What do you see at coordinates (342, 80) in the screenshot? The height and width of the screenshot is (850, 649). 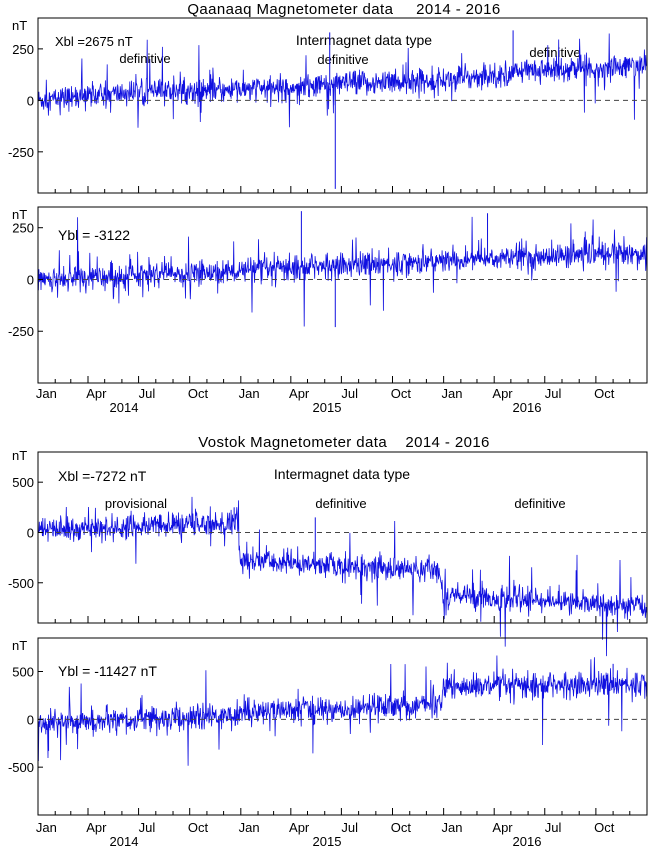 I see `trace-qaanaaq-x` at bounding box center [342, 80].